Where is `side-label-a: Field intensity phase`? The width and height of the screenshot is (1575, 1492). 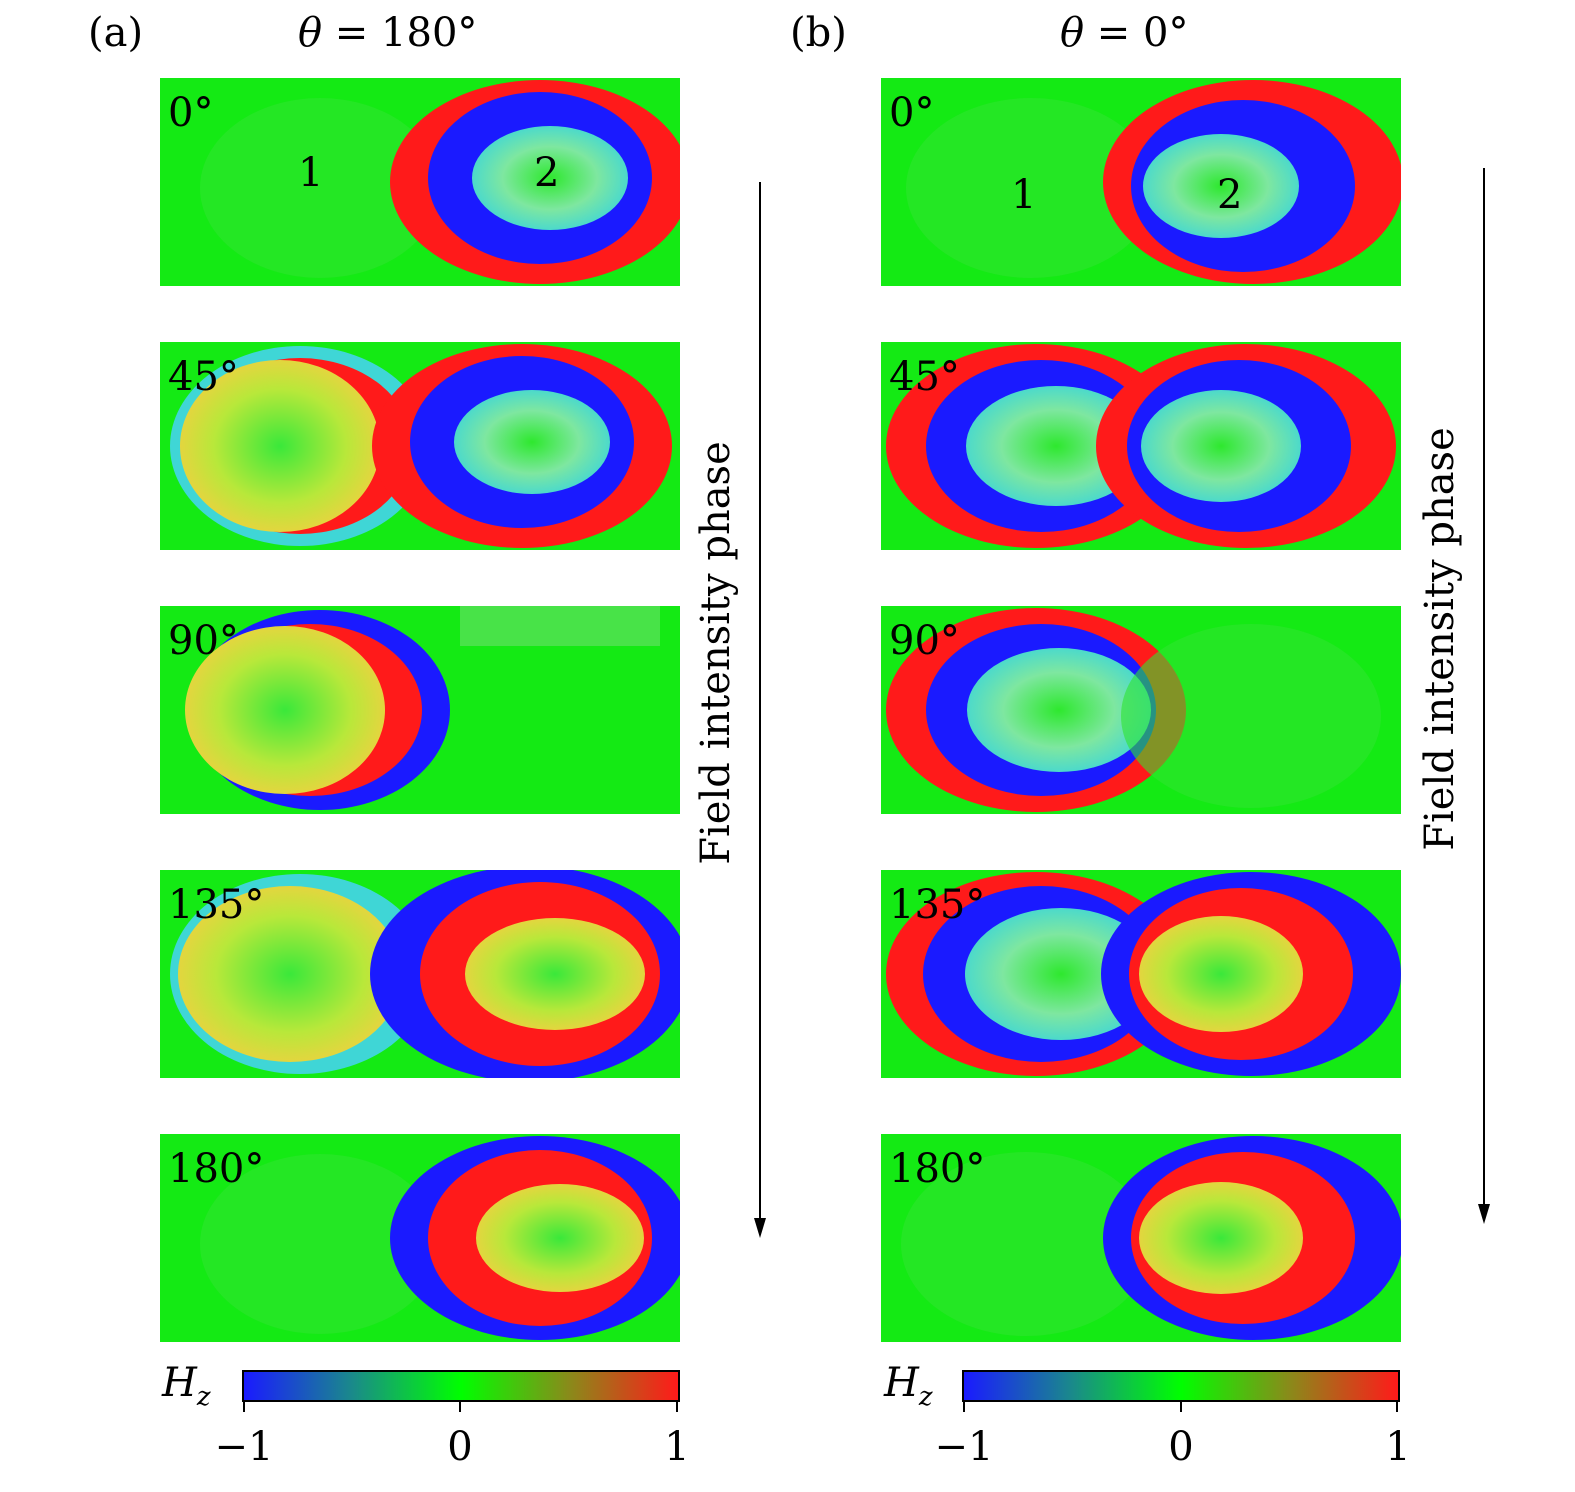 side-label-a: Field intensity phase is located at coordinates (716, 653).